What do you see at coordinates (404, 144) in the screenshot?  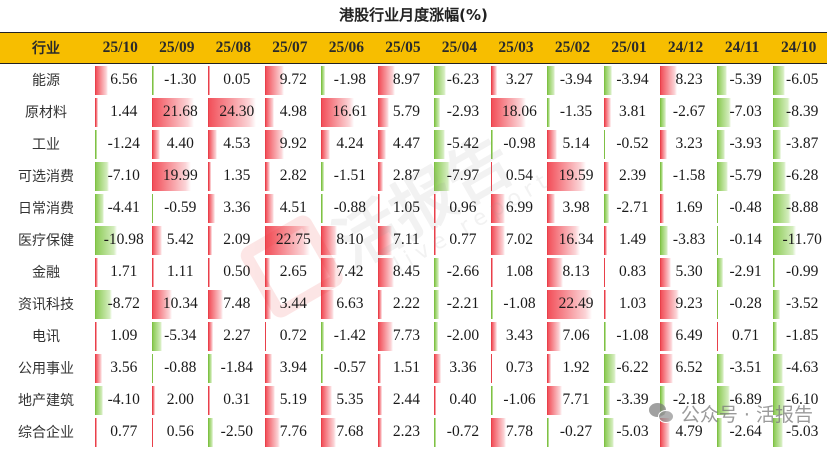 I see `databar-cell: 4.47` at bounding box center [404, 144].